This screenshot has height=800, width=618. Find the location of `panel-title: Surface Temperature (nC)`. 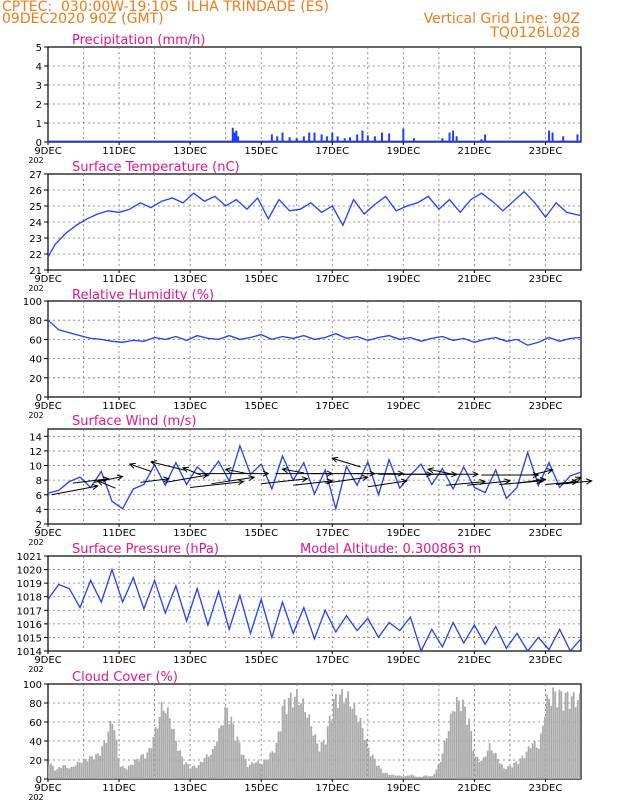

panel-title: Surface Temperature (nC) is located at coordinates (156, 167).